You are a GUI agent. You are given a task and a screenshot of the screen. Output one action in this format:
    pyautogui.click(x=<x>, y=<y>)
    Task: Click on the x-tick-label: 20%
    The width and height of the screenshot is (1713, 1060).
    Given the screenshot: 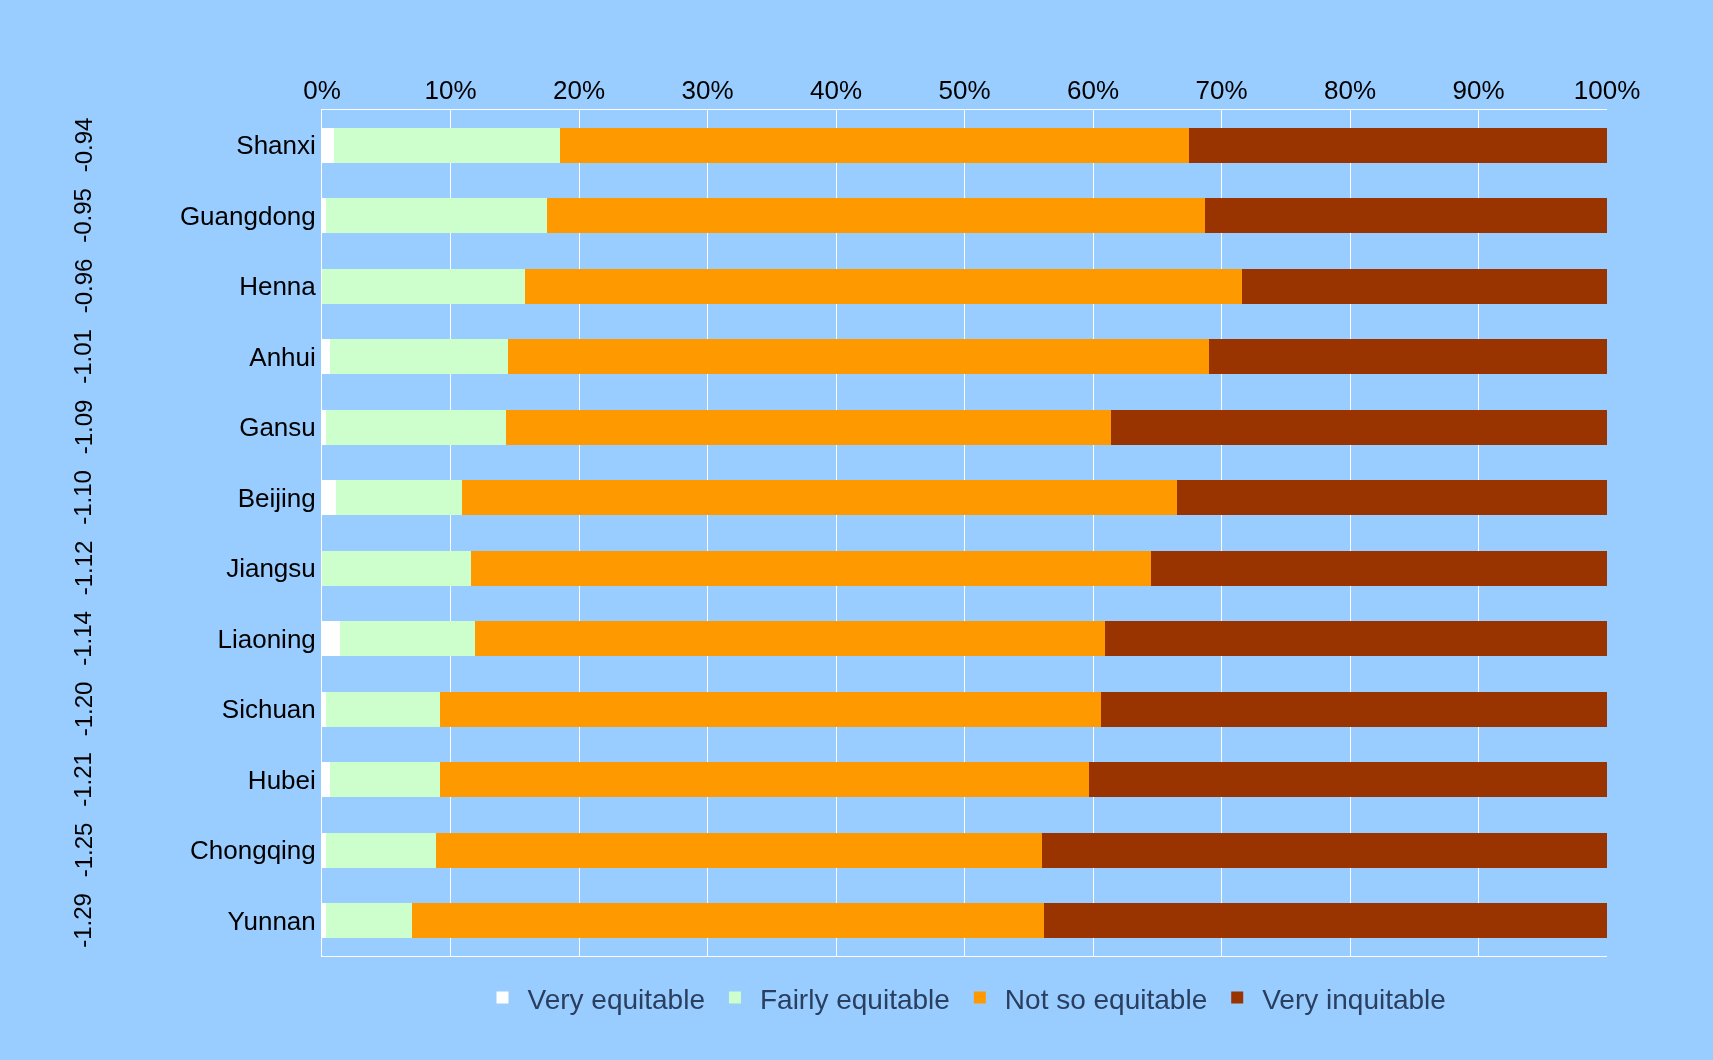 What is the action you would take?
    pyautogui.click(x=579, y=89)
    